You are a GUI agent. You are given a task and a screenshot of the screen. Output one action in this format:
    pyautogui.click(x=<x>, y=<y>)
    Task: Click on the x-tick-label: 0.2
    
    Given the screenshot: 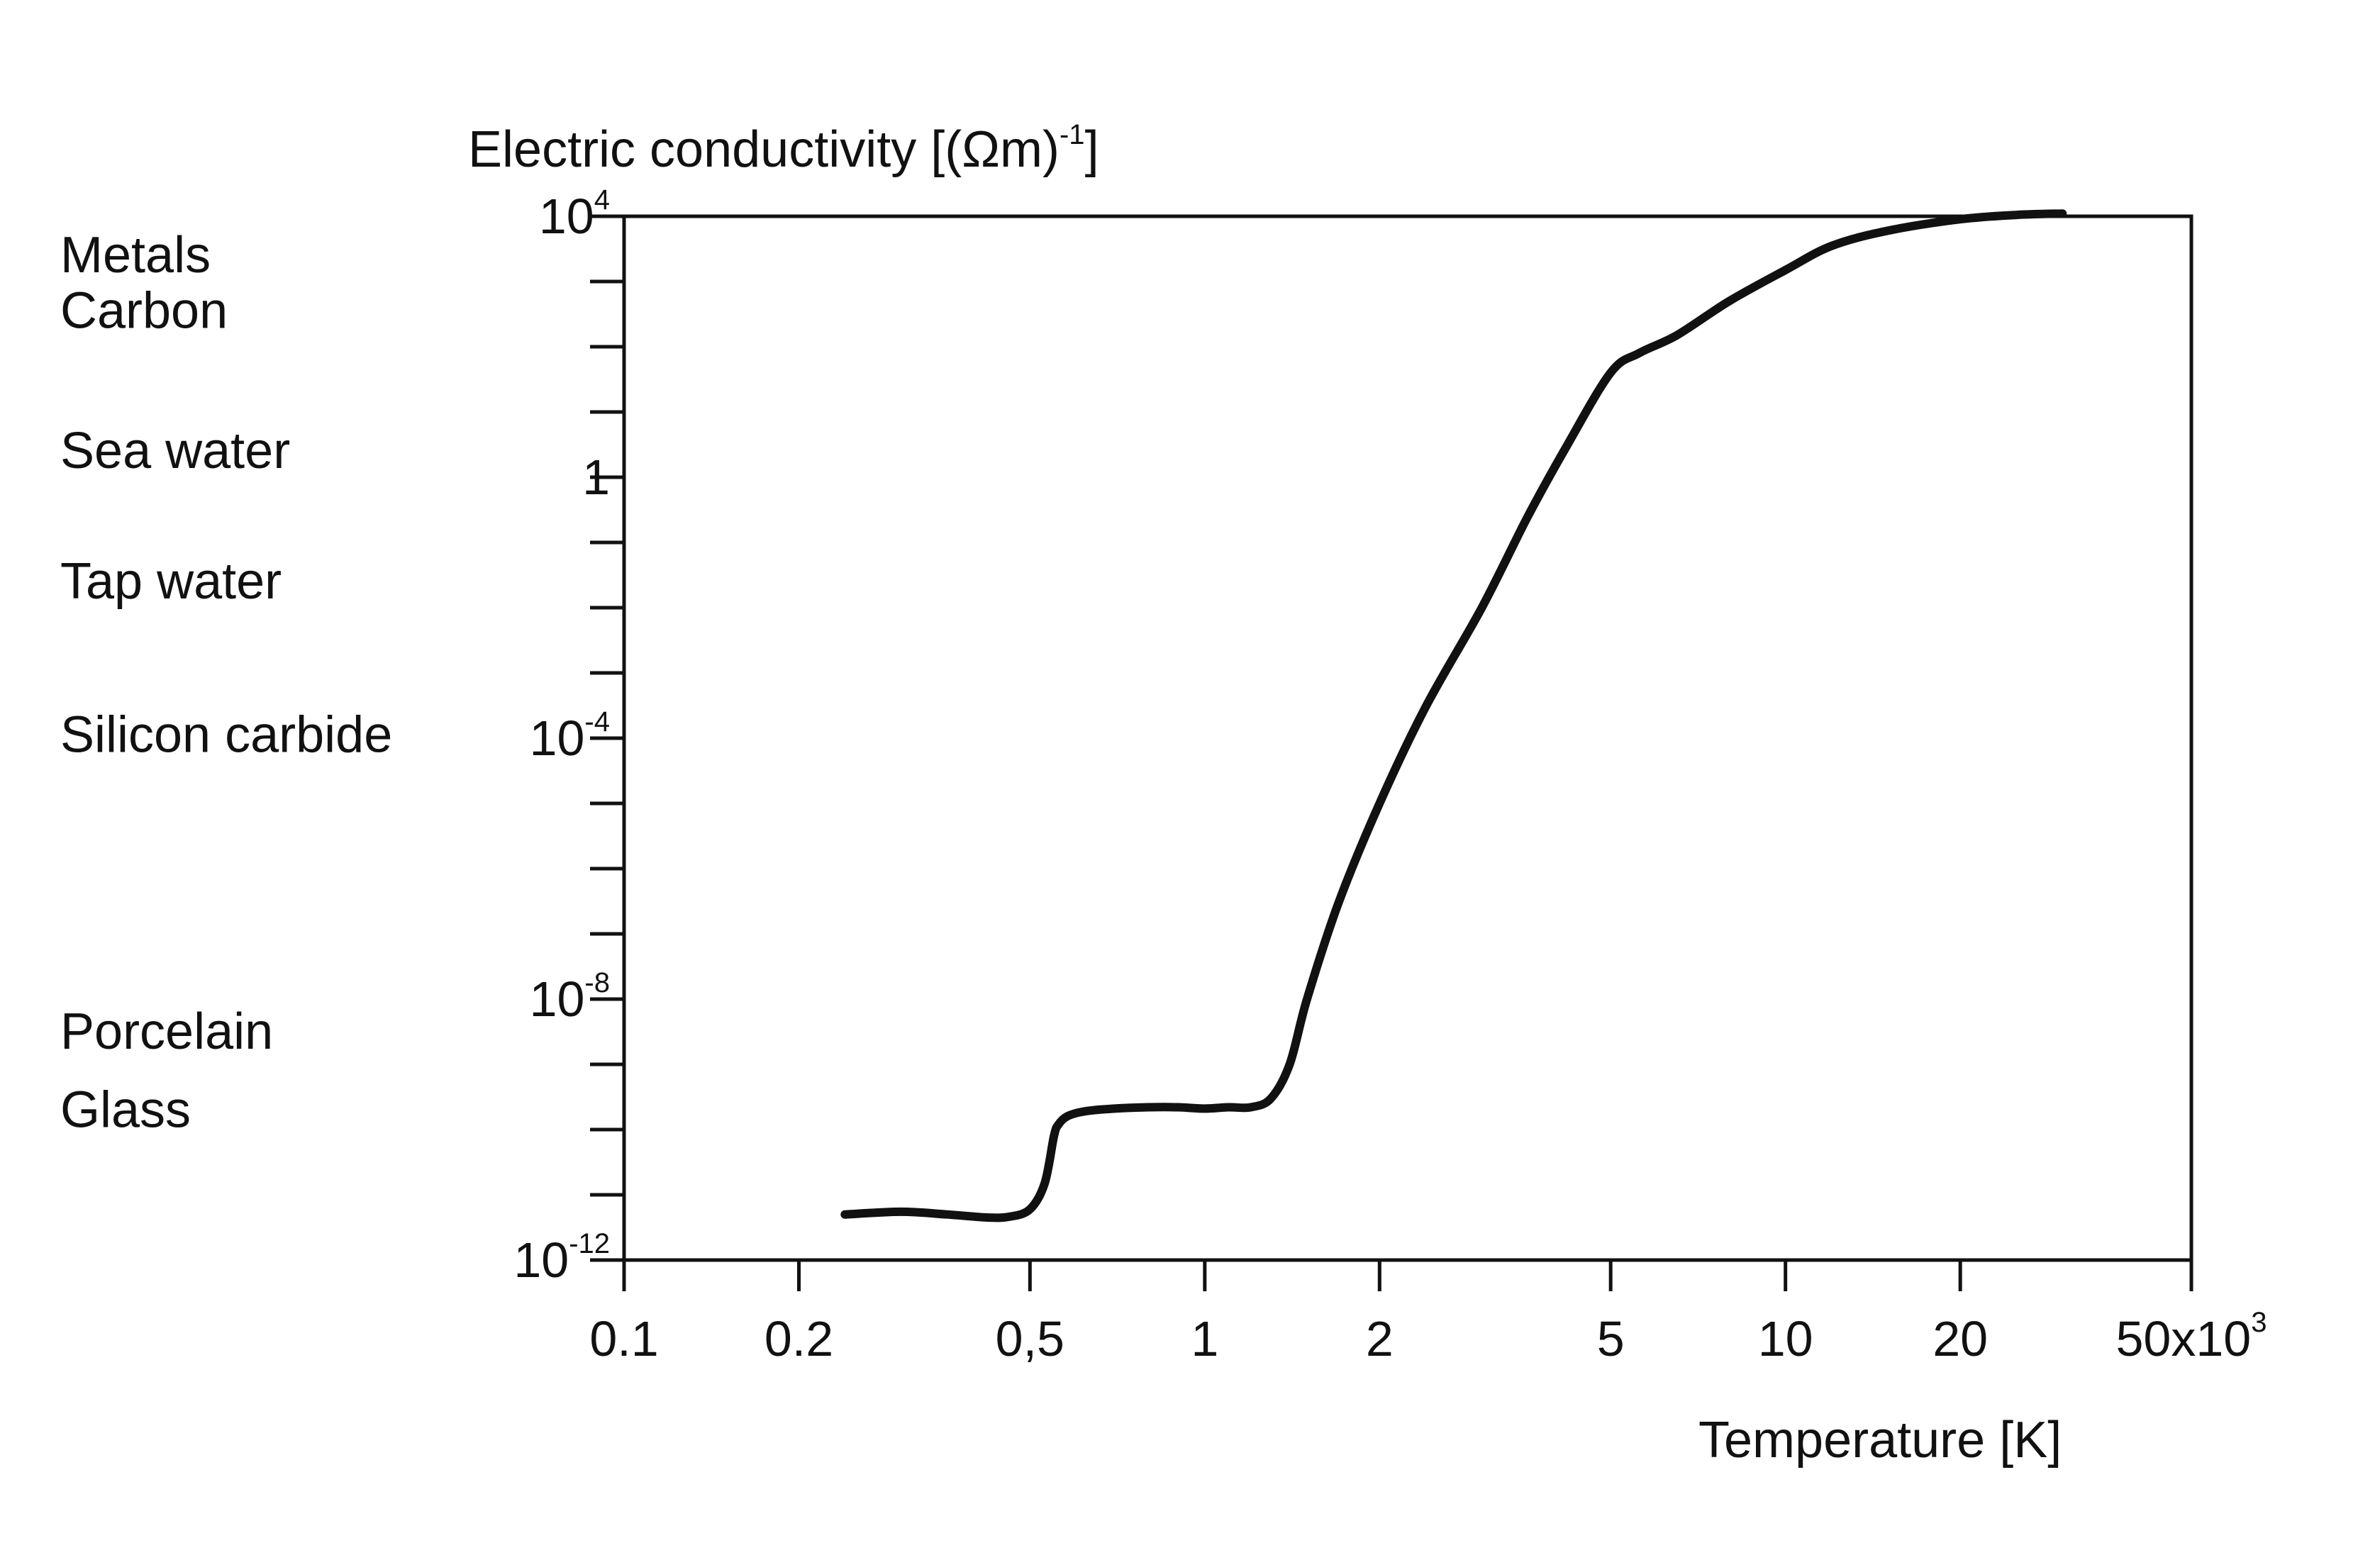 What is the action you would take?
    pyautogui.click(x=799, y=1339)
    